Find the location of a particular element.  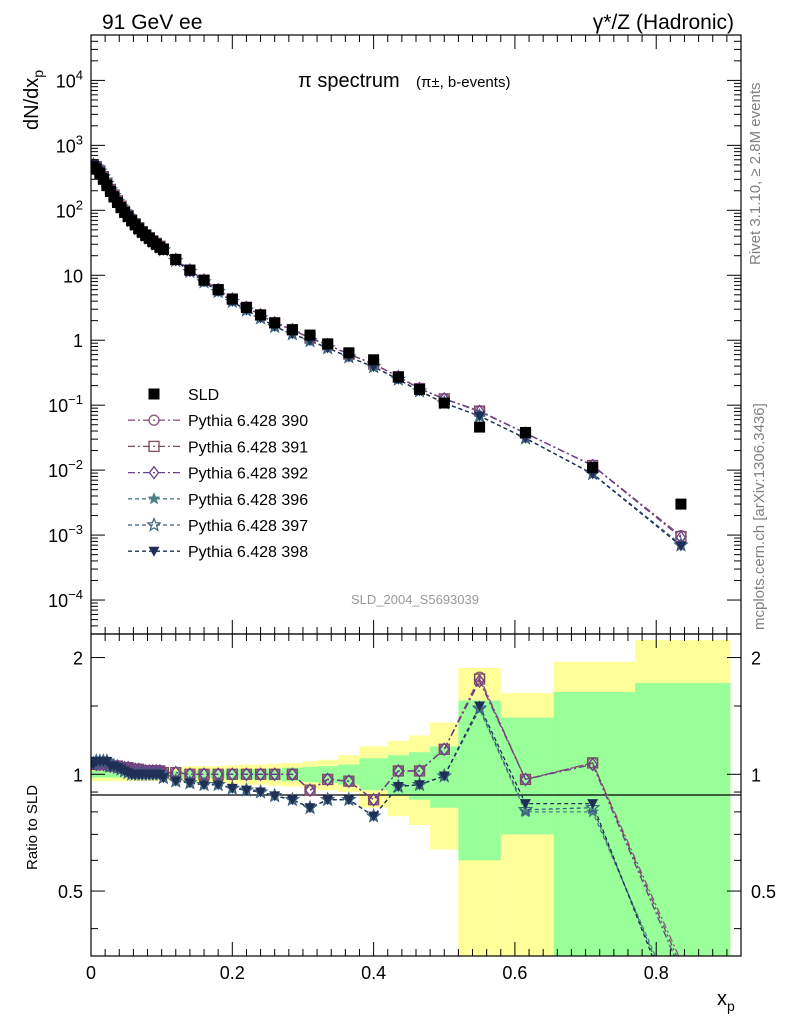

ratio-ytick-label-right: 2 is located at coordinates (756, 659).